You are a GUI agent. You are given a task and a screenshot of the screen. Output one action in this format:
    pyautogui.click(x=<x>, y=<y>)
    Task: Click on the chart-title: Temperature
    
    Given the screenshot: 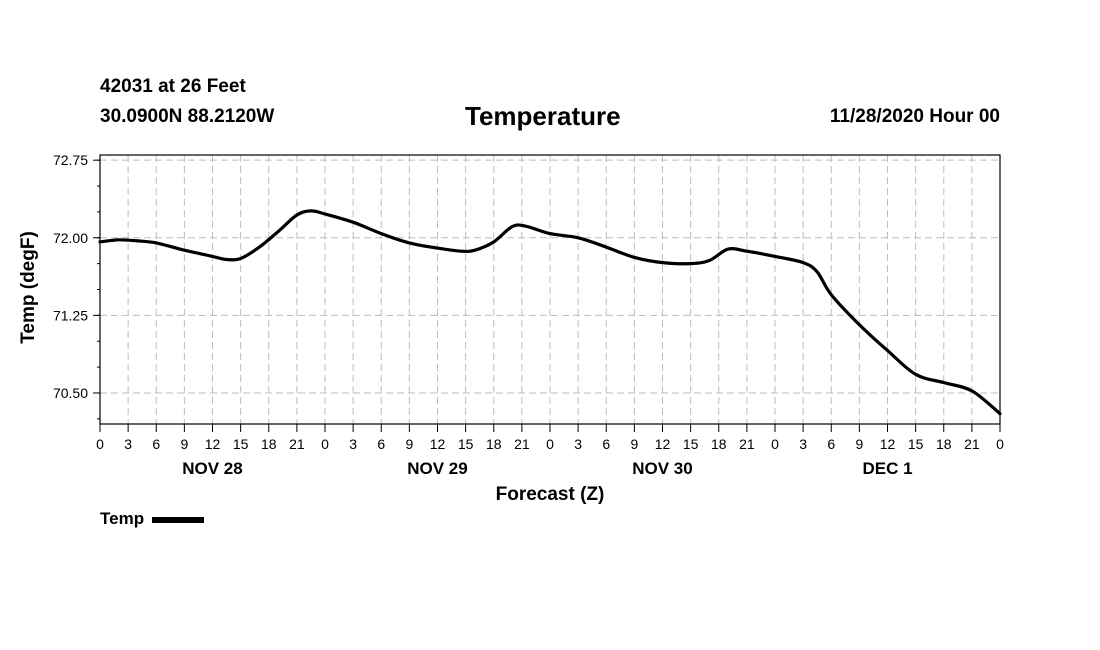 What is the action you would take?
    pyautogui.click(x=543, y=116)
    